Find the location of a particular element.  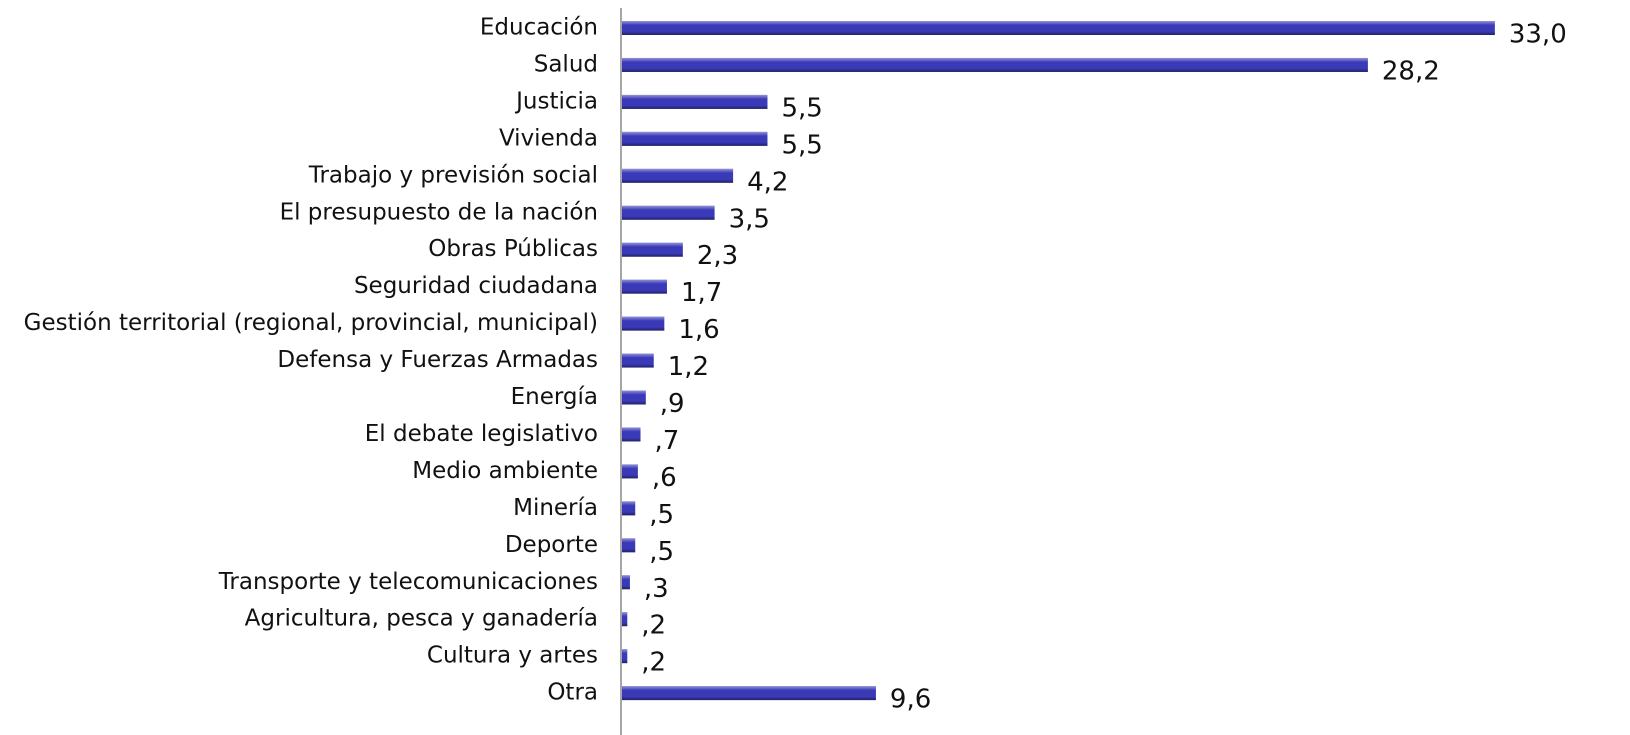

category-label: Defensa y Fuerzas Armadas is located at coordinates (437, 360).